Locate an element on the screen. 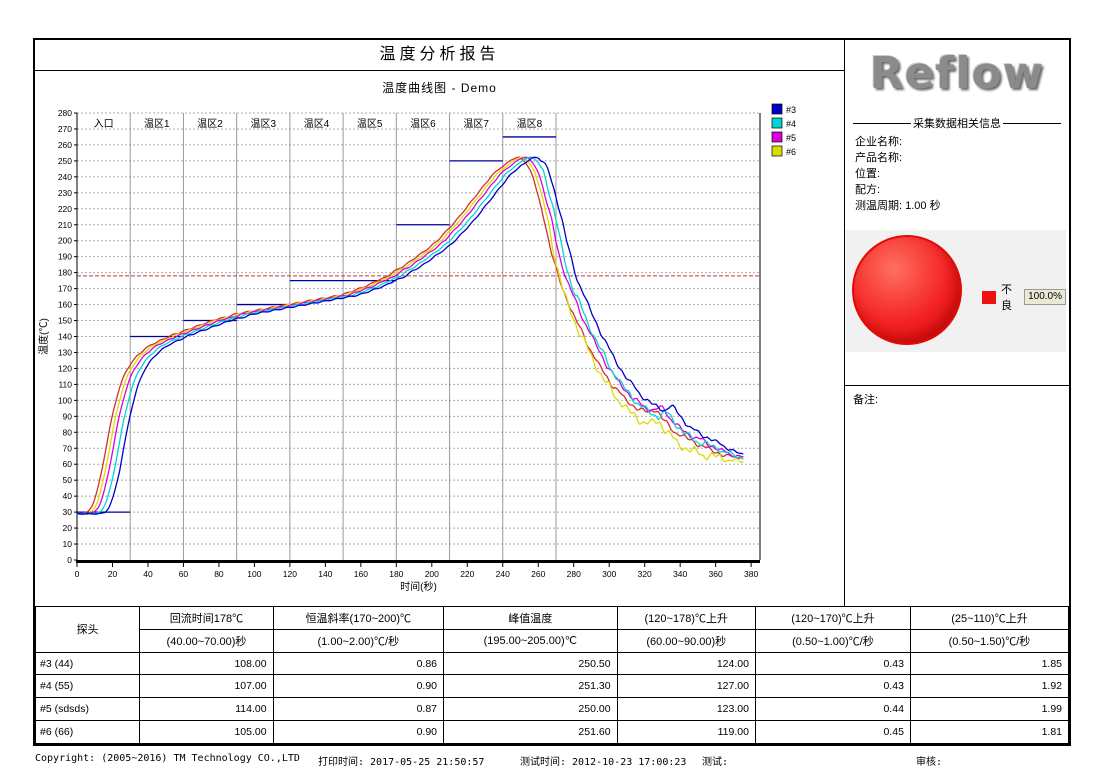  x-tick-label: 120 is located at coordinates (290, 574).